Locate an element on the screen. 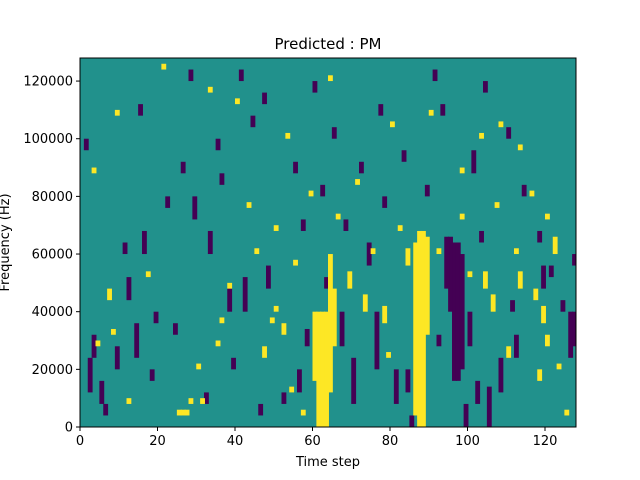 This screenshot has width=640, height=480. y-axis-label: Frequency (Hz) is located at coordinates (6, 242).